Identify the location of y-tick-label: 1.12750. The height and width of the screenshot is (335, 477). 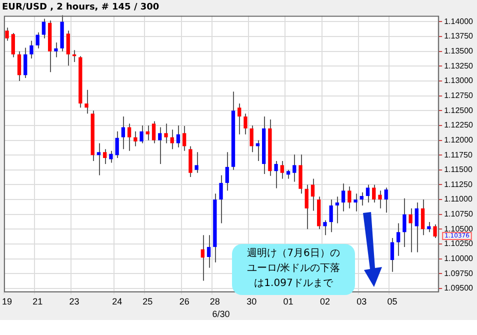
(459, 95).